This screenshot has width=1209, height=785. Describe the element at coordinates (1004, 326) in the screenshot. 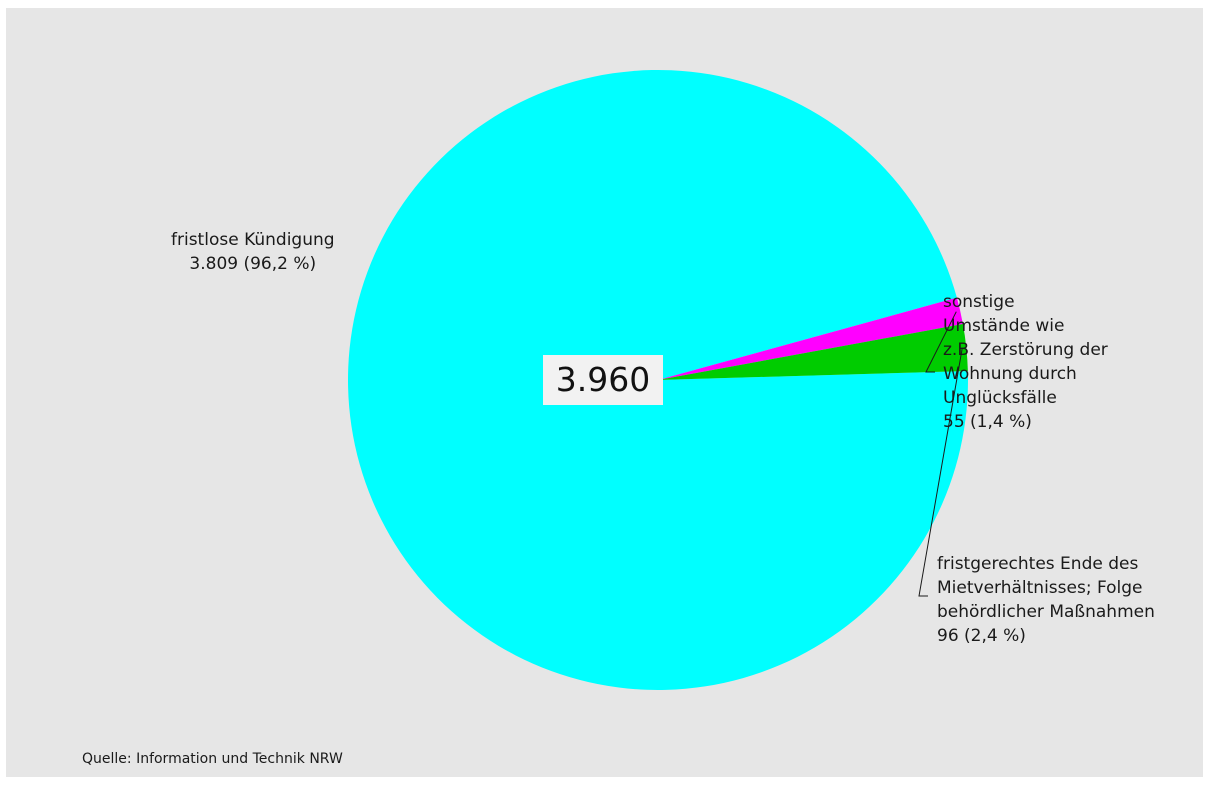

I see `slice-name-line: Umstände wie` at that location.